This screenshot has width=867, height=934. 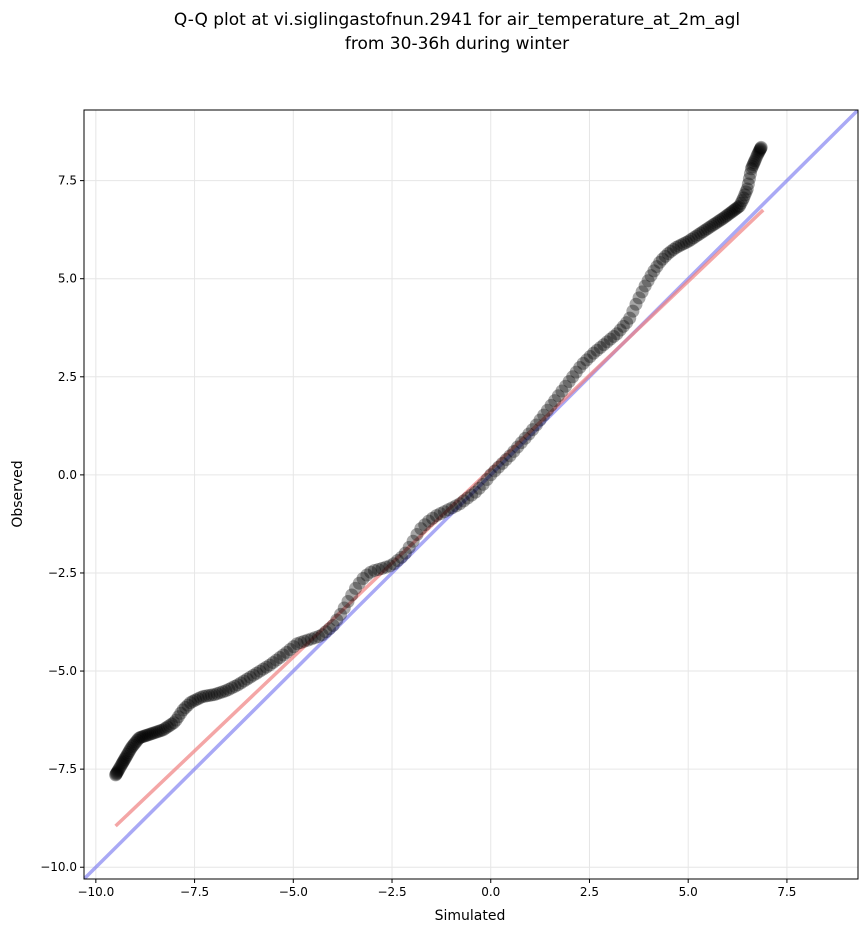 What do you see at coordinates (67, 181) in the screenshot?
I see `y-tick-label: 7.5` at bounding box center [67, 181].